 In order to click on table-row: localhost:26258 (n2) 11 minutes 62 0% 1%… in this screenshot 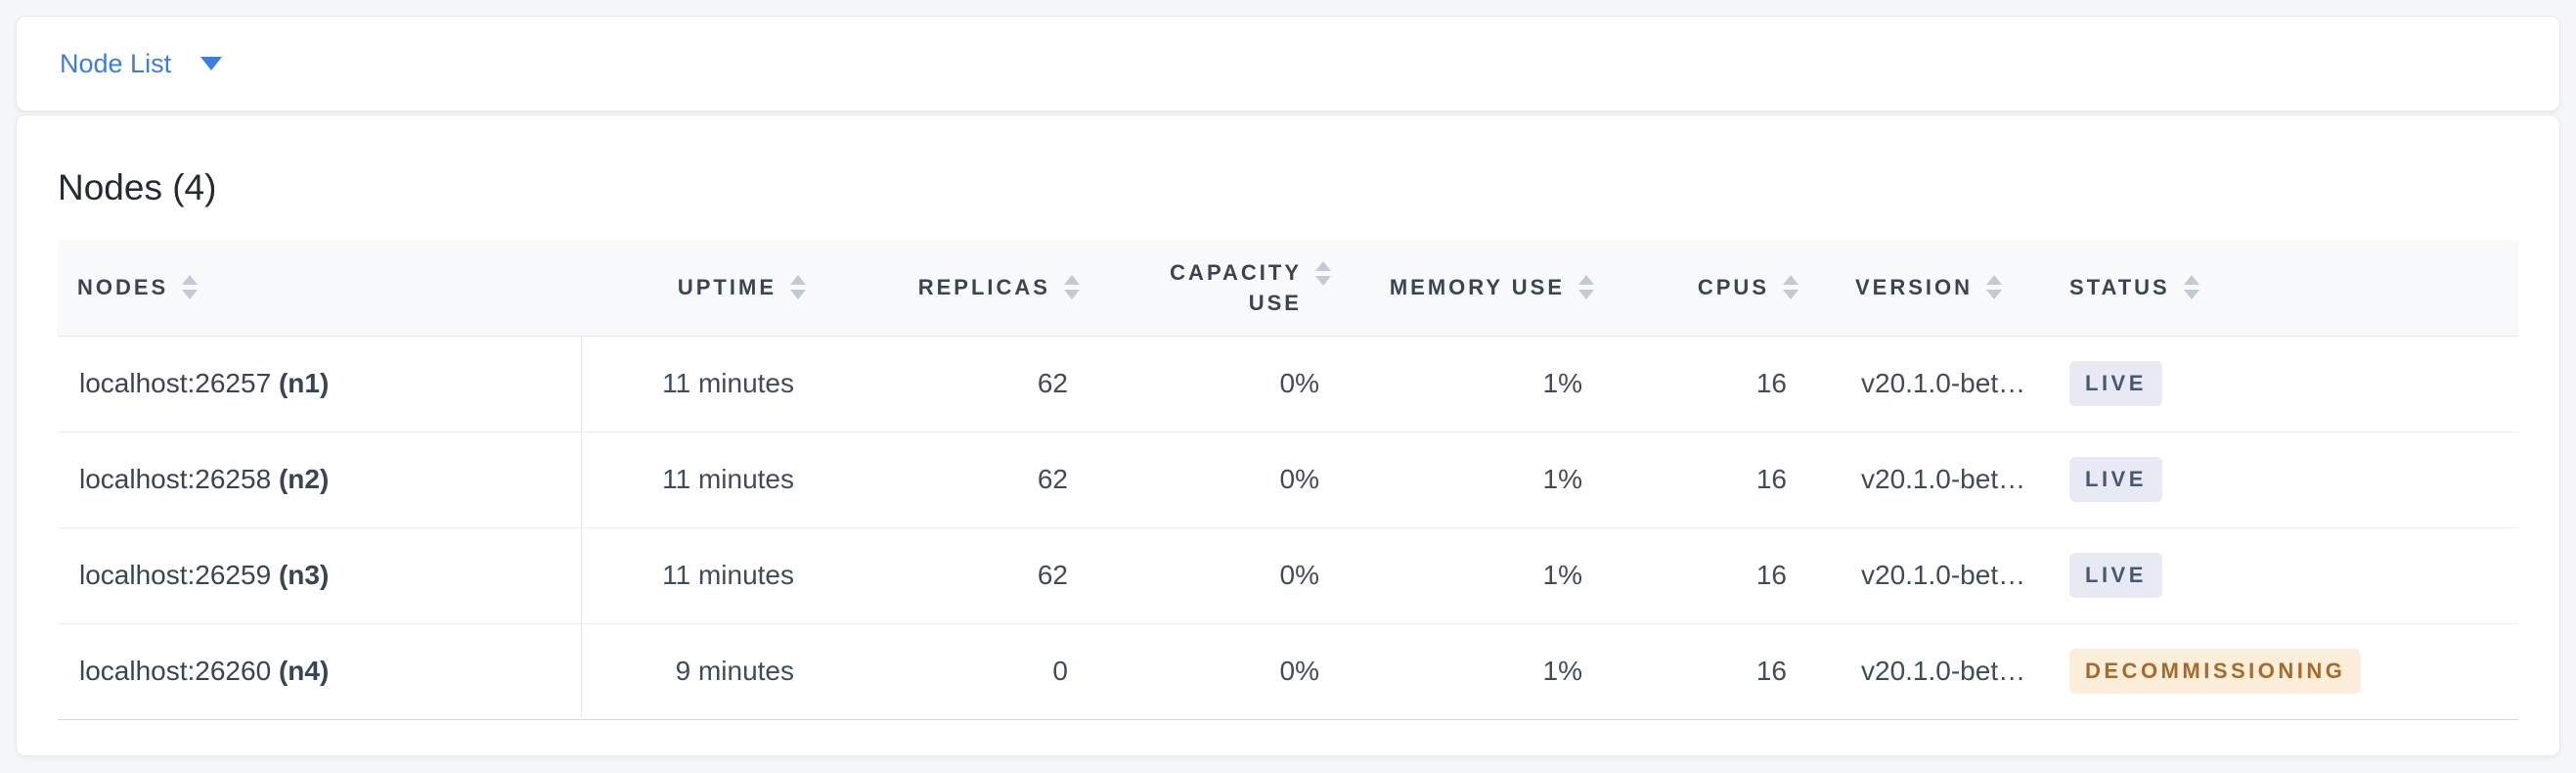, I will do `click(1288, 479)`.